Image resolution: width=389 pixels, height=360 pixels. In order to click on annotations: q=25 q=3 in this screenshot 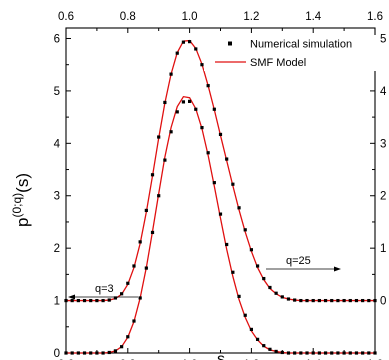, I will do `click(204, 277)`.